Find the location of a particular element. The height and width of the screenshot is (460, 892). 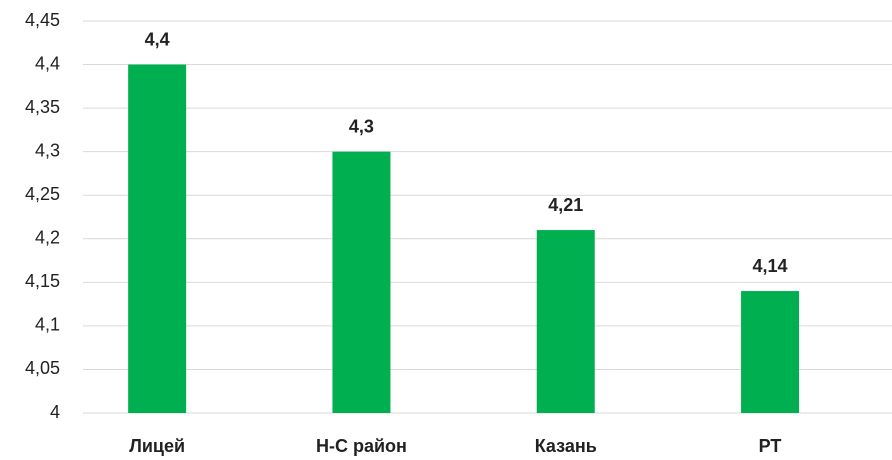

x-tick-label: РТ is located at coordinates (770, 446).